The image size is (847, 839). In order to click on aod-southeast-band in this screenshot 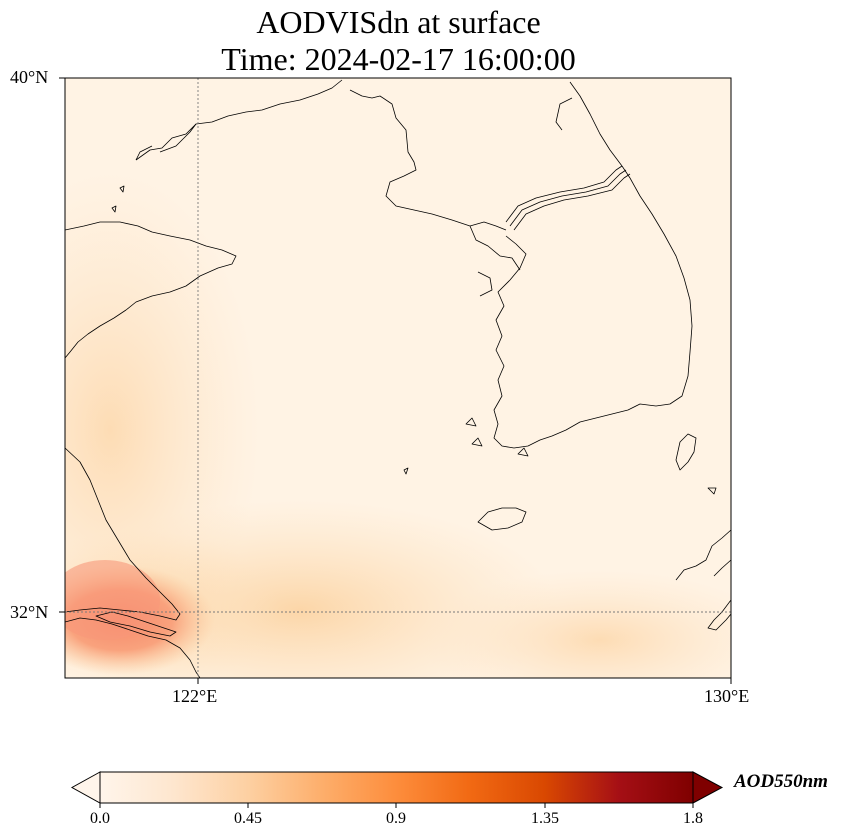, I will do `click(575, 624)`.